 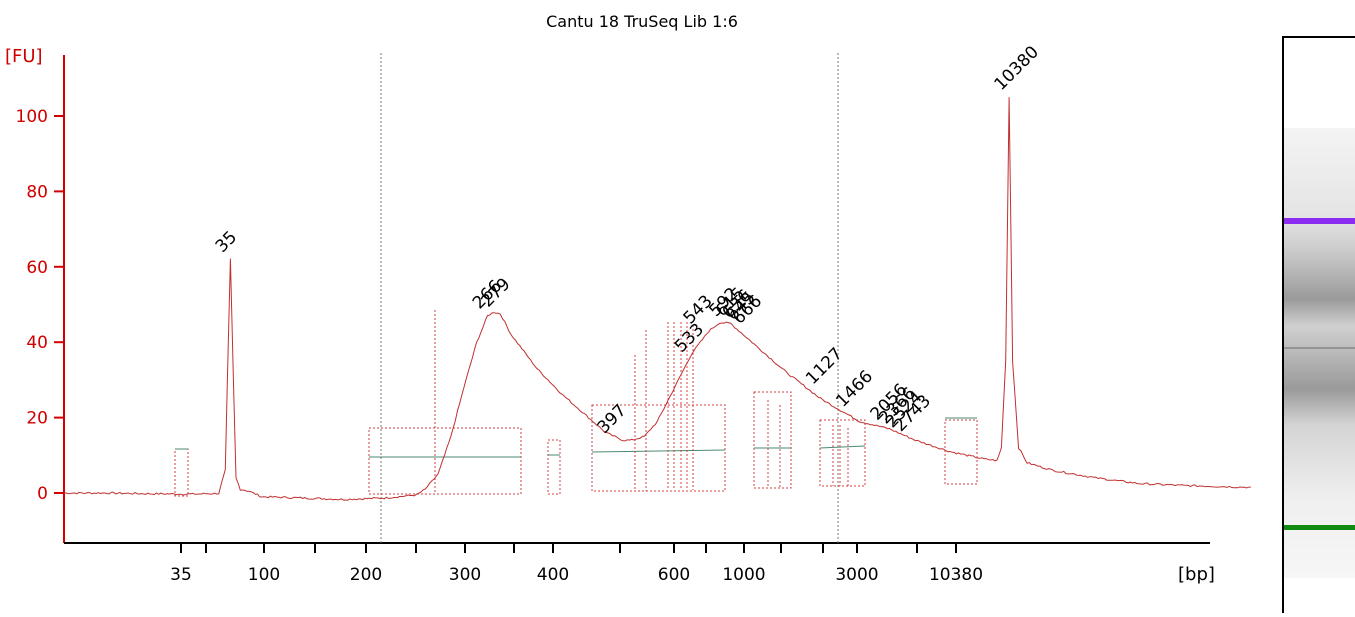 I want to click on gel-image-panel, so click(x=1318, y=324).